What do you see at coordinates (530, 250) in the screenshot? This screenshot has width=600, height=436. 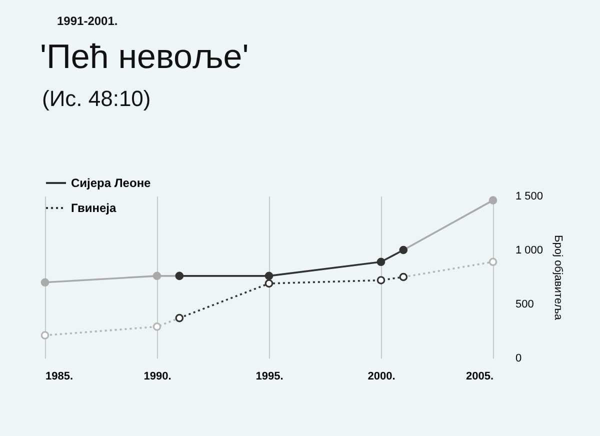 I see `y-tick-label: 1 000` at bounding box center [530, 250].